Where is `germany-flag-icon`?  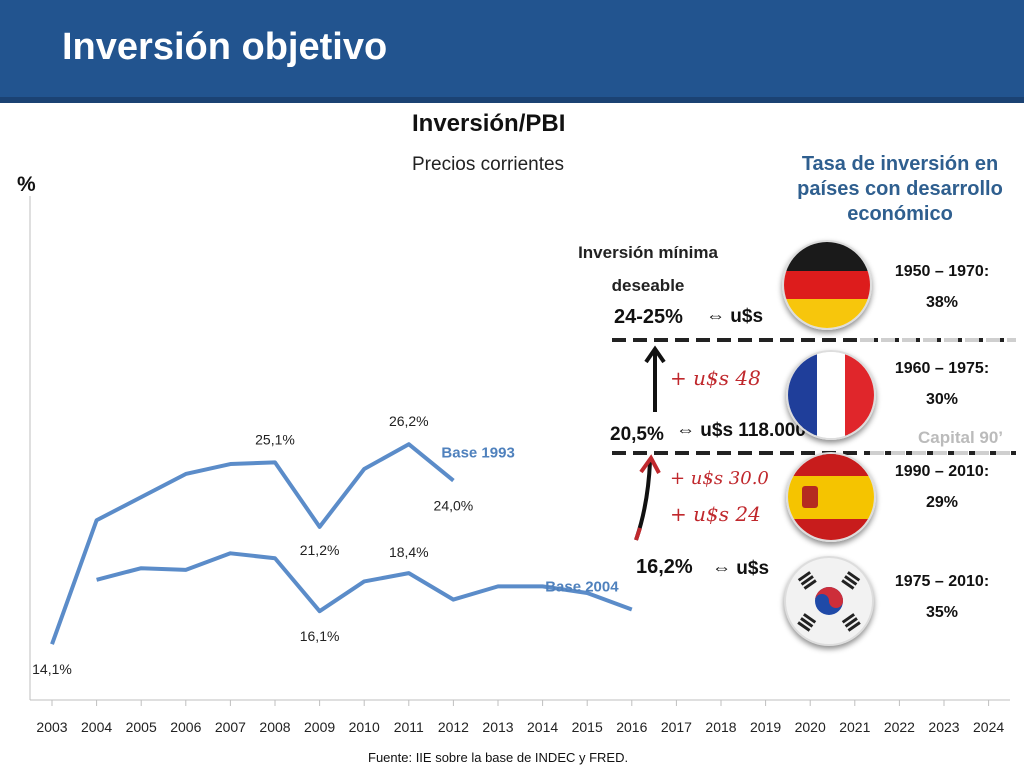 germany-flag-icon is located at coordinates (827, 285).